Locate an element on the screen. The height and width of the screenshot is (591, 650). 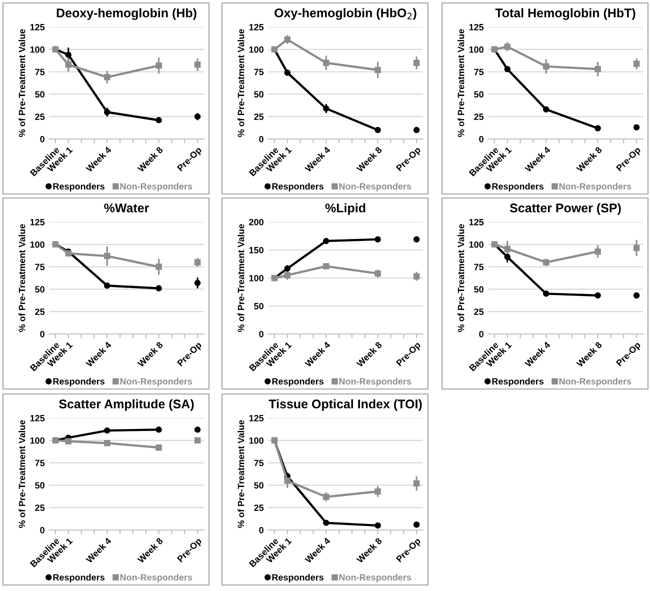
chart-title: Oxy-hemoglobin (HbO$_{2}$) is located at coordinates (345, 14).